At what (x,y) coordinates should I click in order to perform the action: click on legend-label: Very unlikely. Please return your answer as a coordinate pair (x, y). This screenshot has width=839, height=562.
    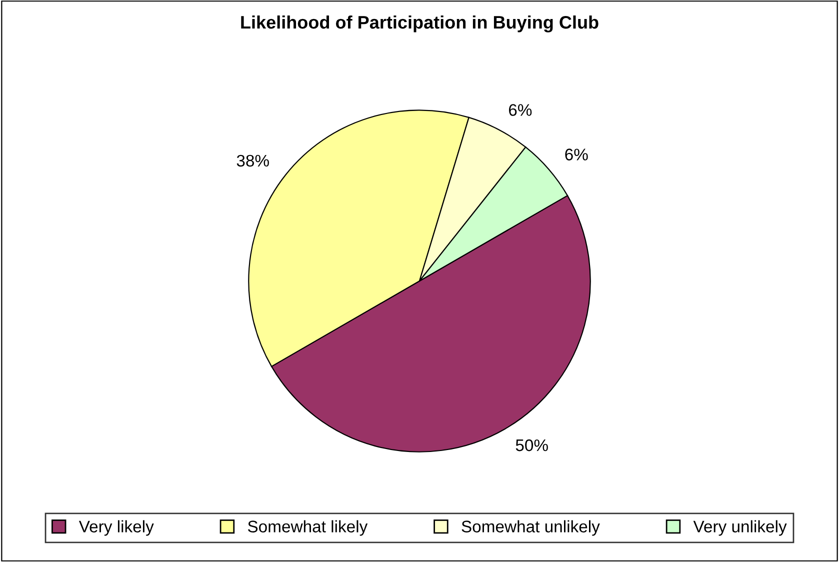
    Looking at the image, I should click on (740, 528).